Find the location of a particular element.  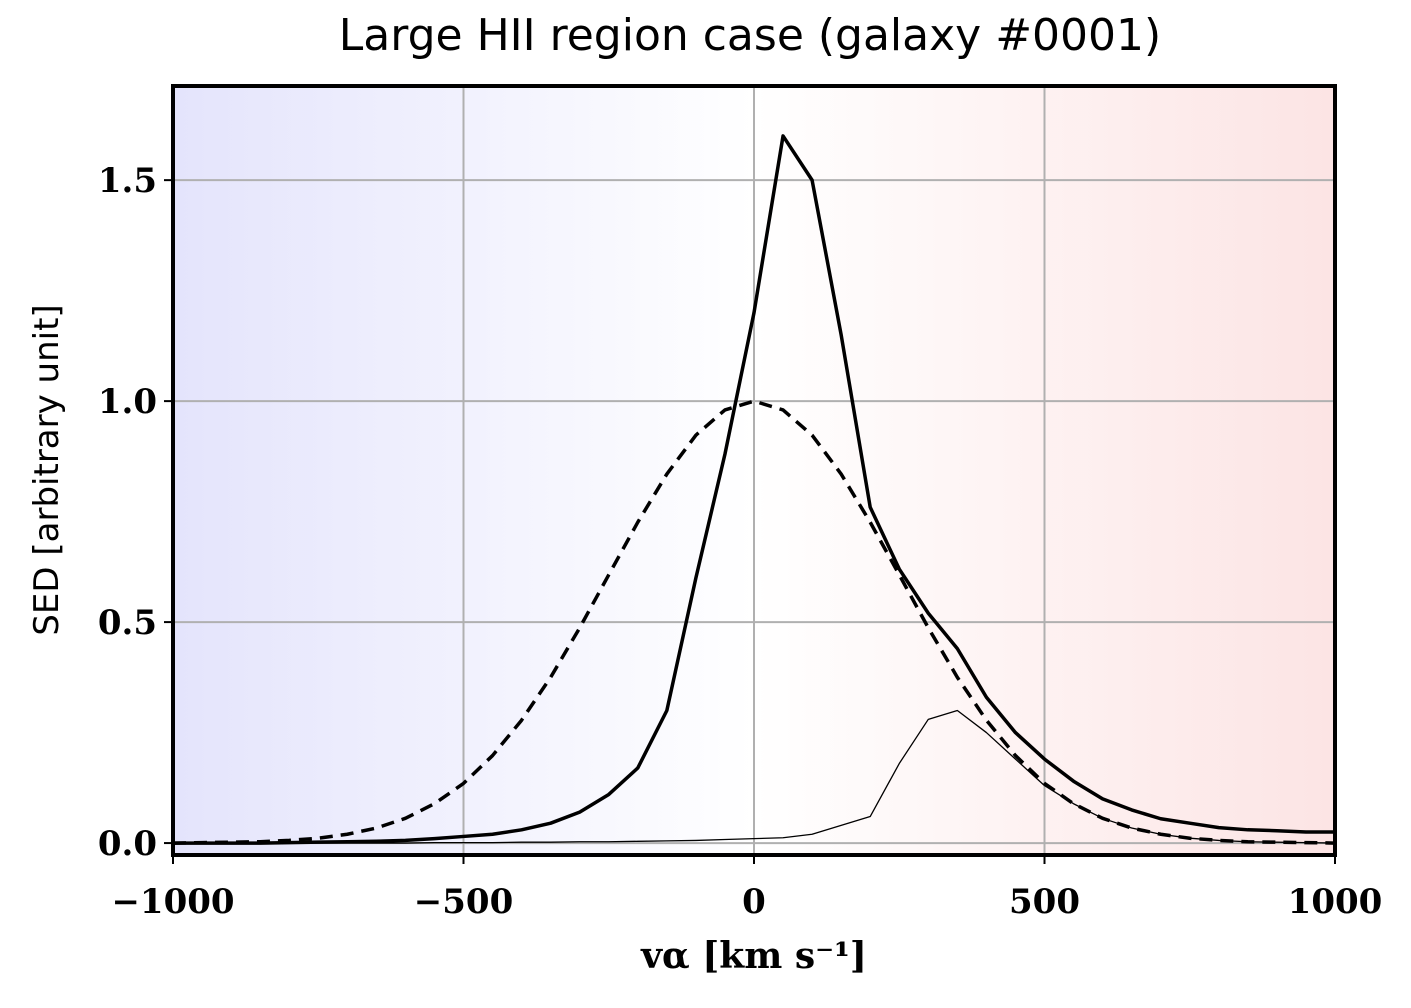

x-tick-label: 500 is located at coordinates (1044, 902).